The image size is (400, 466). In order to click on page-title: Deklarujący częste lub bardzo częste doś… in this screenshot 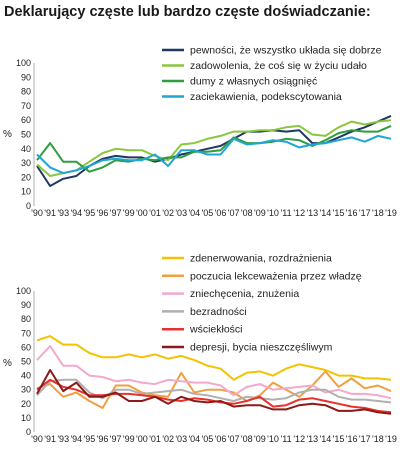, I will do `click(187, 12)`.